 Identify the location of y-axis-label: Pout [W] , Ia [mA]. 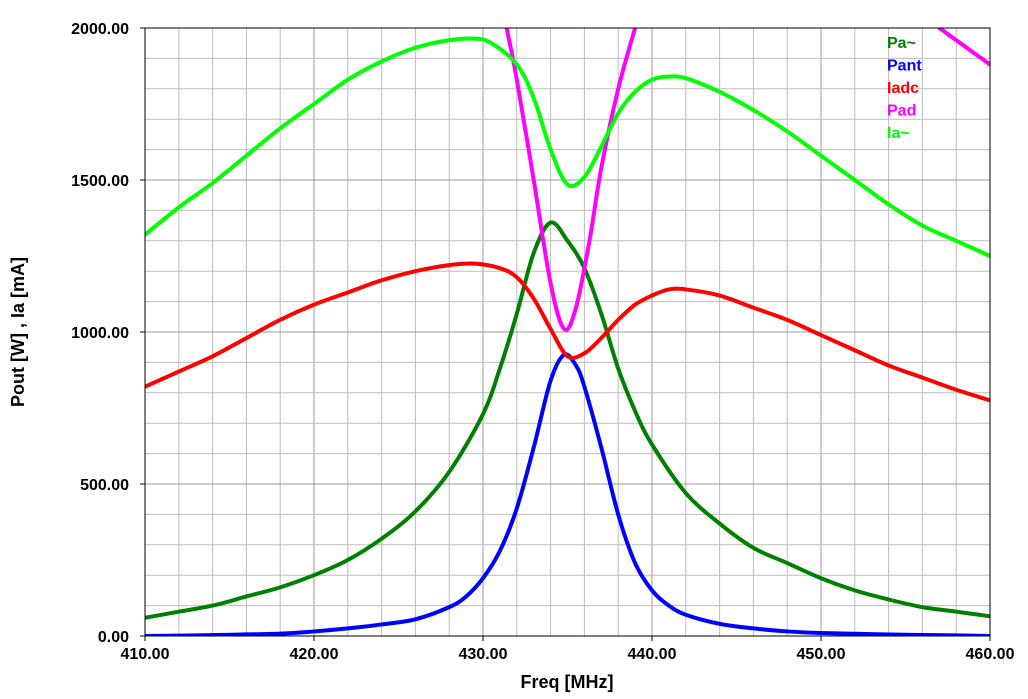
(18, 332).